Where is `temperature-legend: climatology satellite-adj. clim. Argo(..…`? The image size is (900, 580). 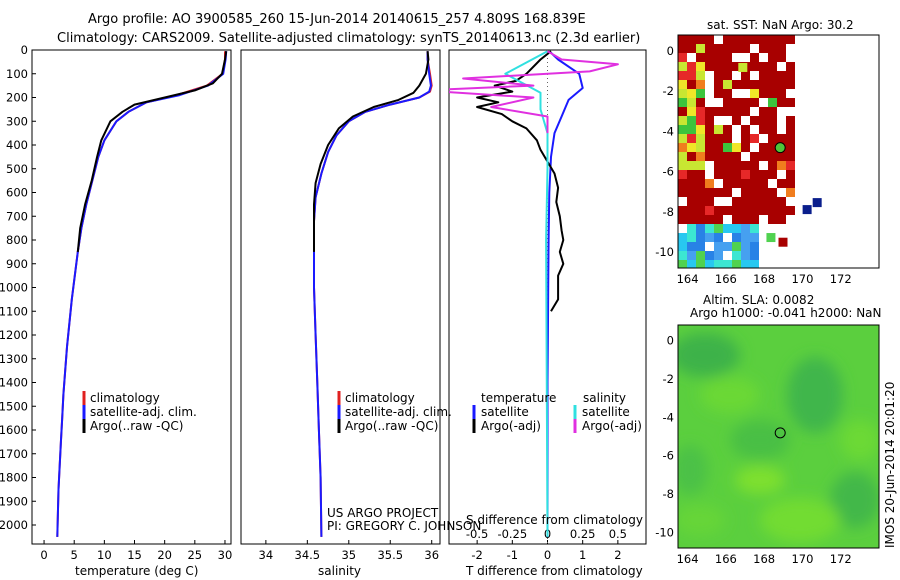 temperature-legend: climatology satellite-adj. clim. Argo(..… is located at coordinates (139, 412).